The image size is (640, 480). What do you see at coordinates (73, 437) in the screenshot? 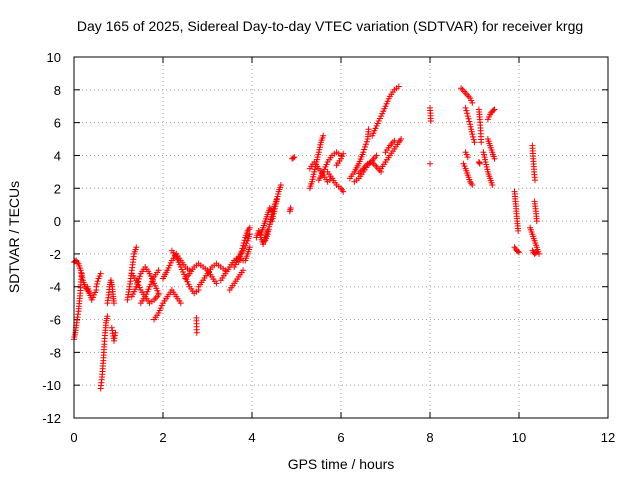
I see `x-tick-label: 0` at bounding box center [73, 437].